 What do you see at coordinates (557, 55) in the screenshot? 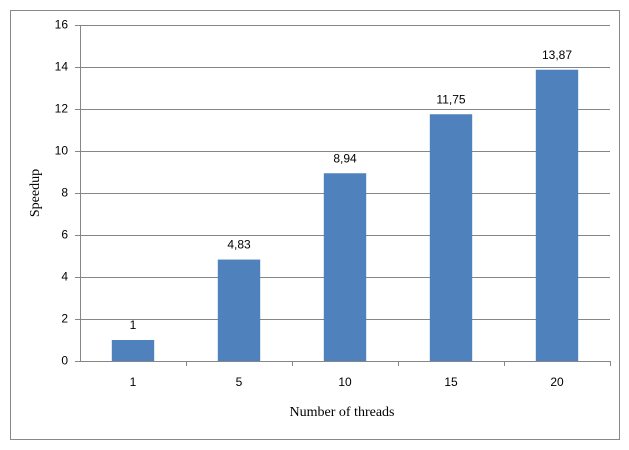
I see `value-label: 13,87` at bounding box center [557, 55].